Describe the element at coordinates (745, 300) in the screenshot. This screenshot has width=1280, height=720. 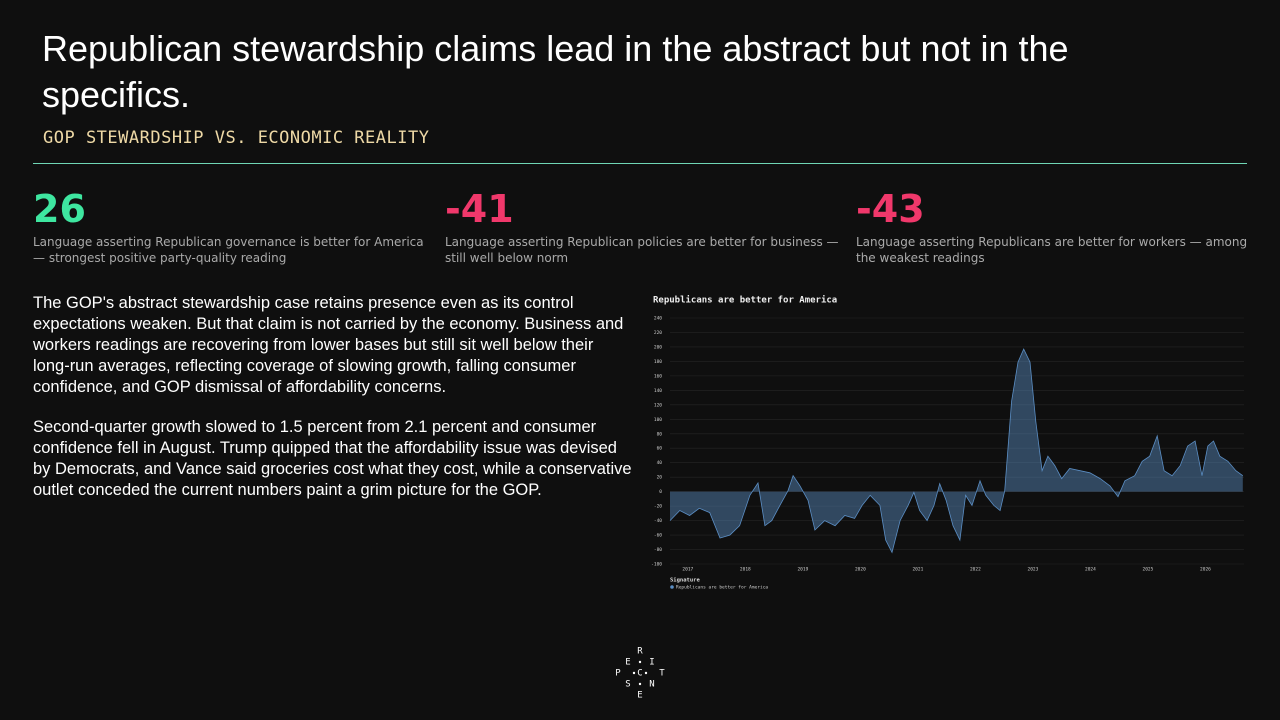
I see `chart-title: Republicans are better for America` at that location.